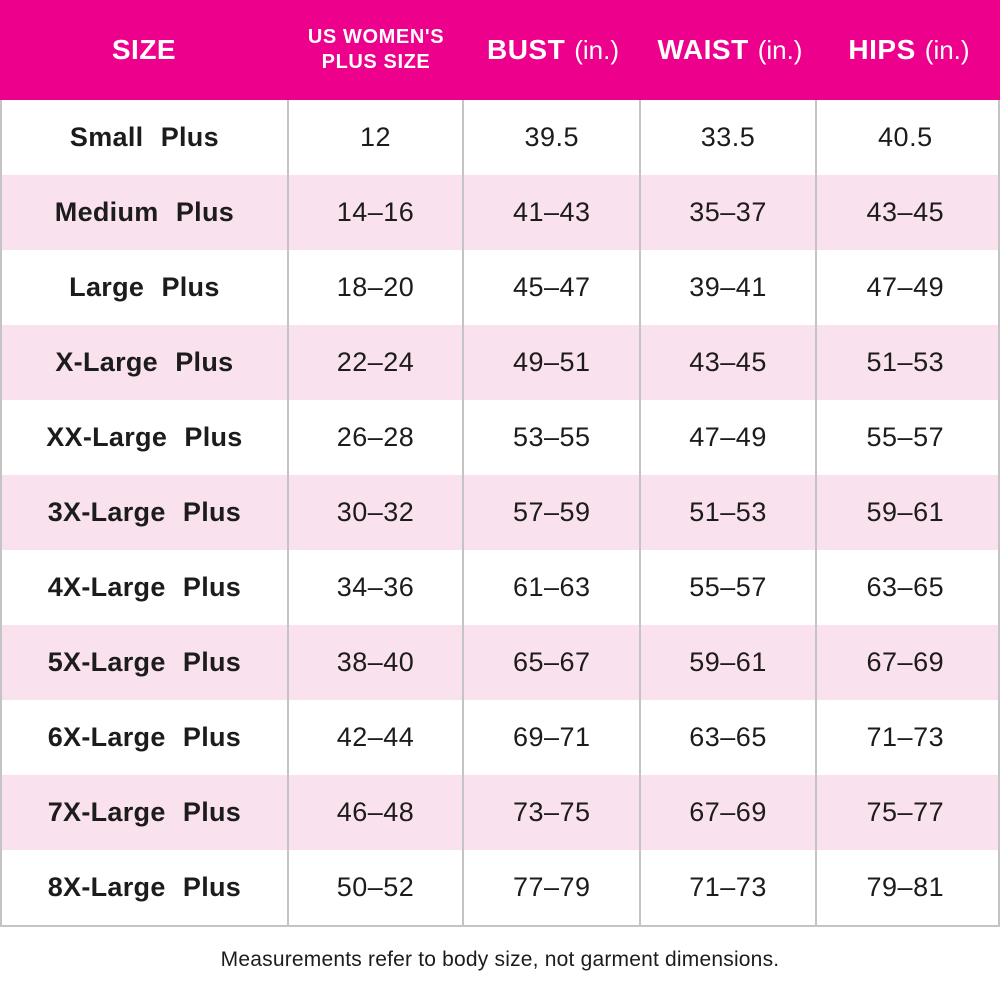  I want to click on bust-value: 61–63, so click(550, 587).